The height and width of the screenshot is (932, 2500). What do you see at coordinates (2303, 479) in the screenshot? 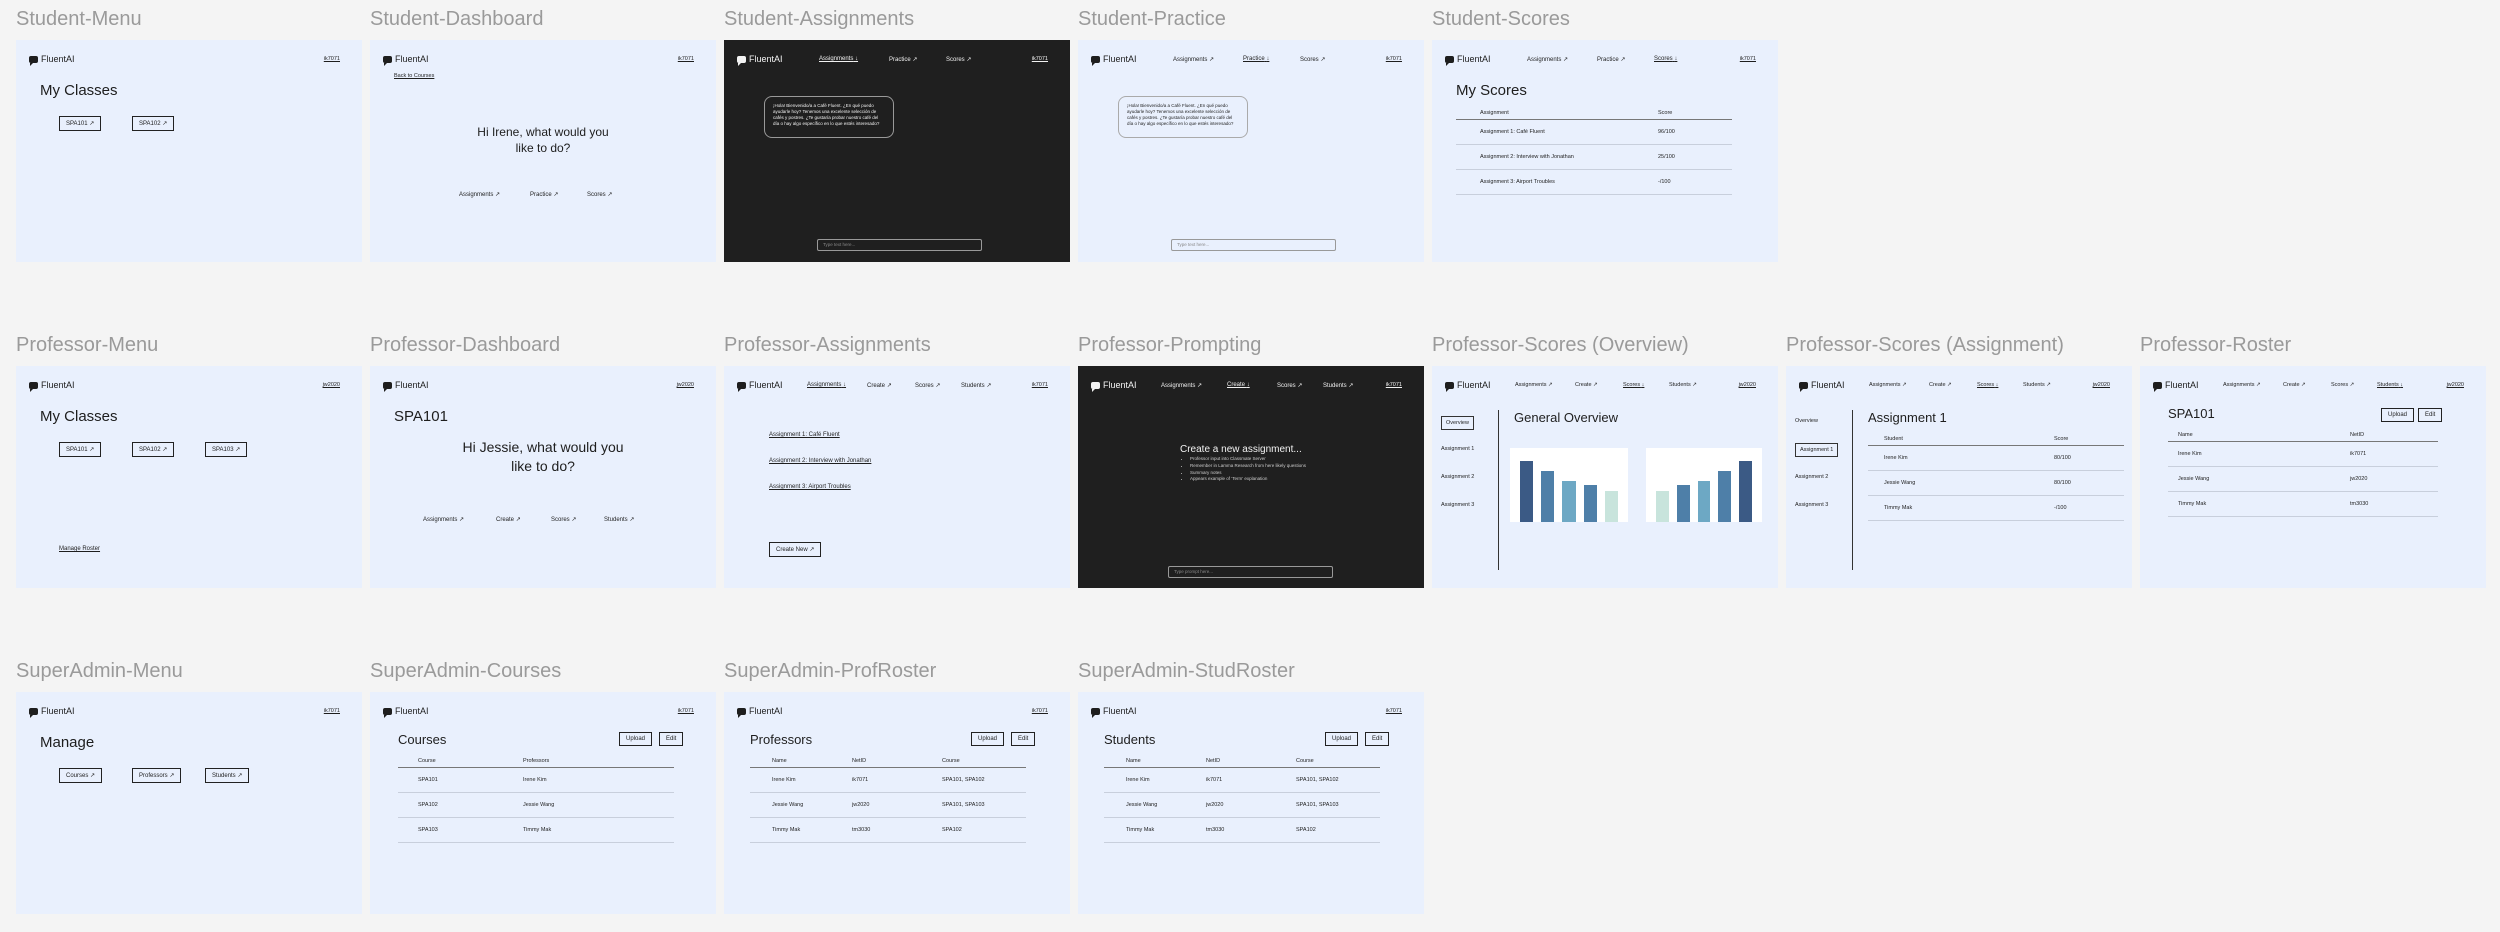
I see `table-row: Jessie Wang jw2020` at bounding box center [2303, 479].